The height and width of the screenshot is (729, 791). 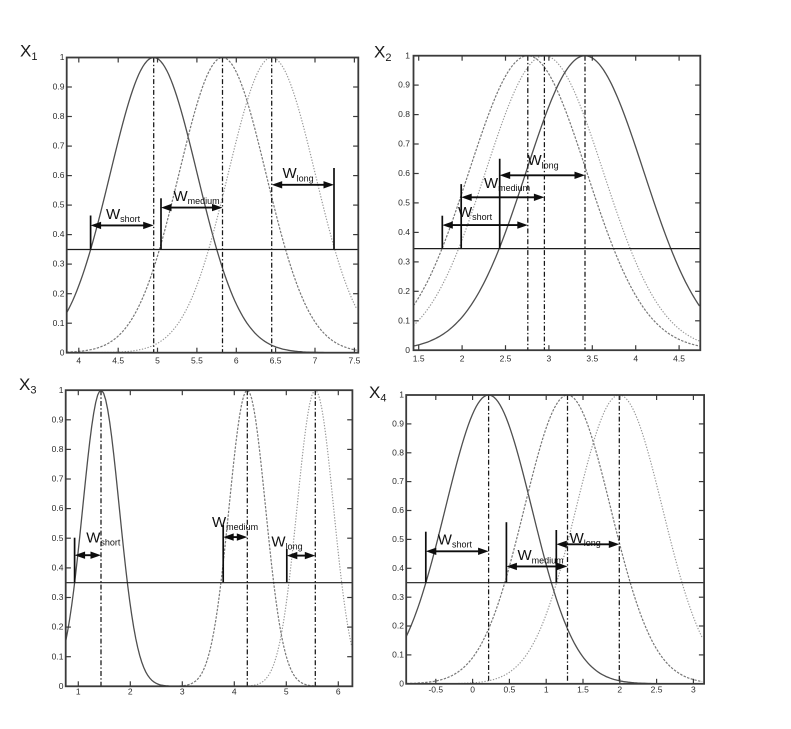 What do you see at coordinates (276, 361) in the screenshot?
I see `svg-text: 6.5` at bounding box center [276, 361].